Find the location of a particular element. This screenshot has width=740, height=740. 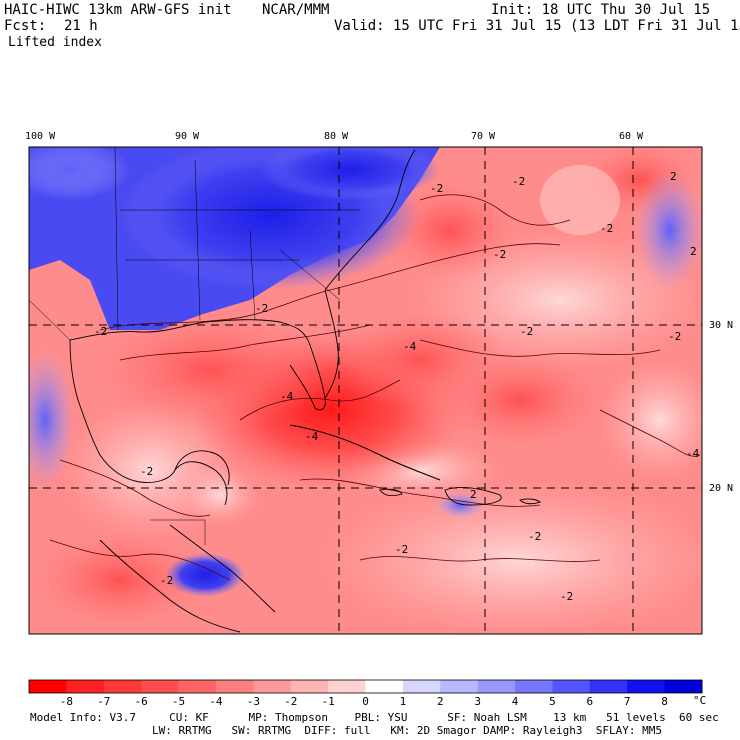

colorbar-tick-label: -1 is located at coordinates (327, 701).